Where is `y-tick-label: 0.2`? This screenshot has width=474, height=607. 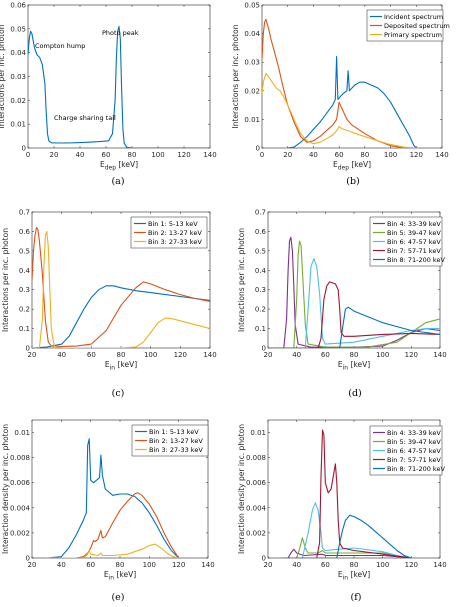
y-tick-label: 0.2 is located at coordinates (24, 310).